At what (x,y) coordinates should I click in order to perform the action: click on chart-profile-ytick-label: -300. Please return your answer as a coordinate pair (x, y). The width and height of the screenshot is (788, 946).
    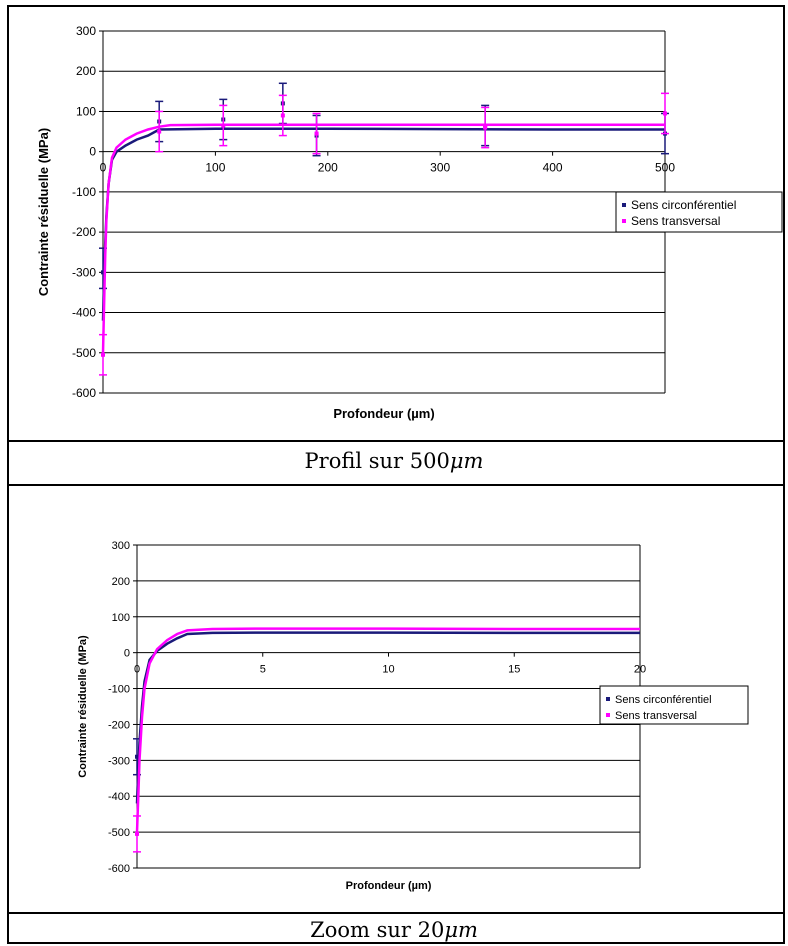
    Looking at the image, I should click on (84, 272).